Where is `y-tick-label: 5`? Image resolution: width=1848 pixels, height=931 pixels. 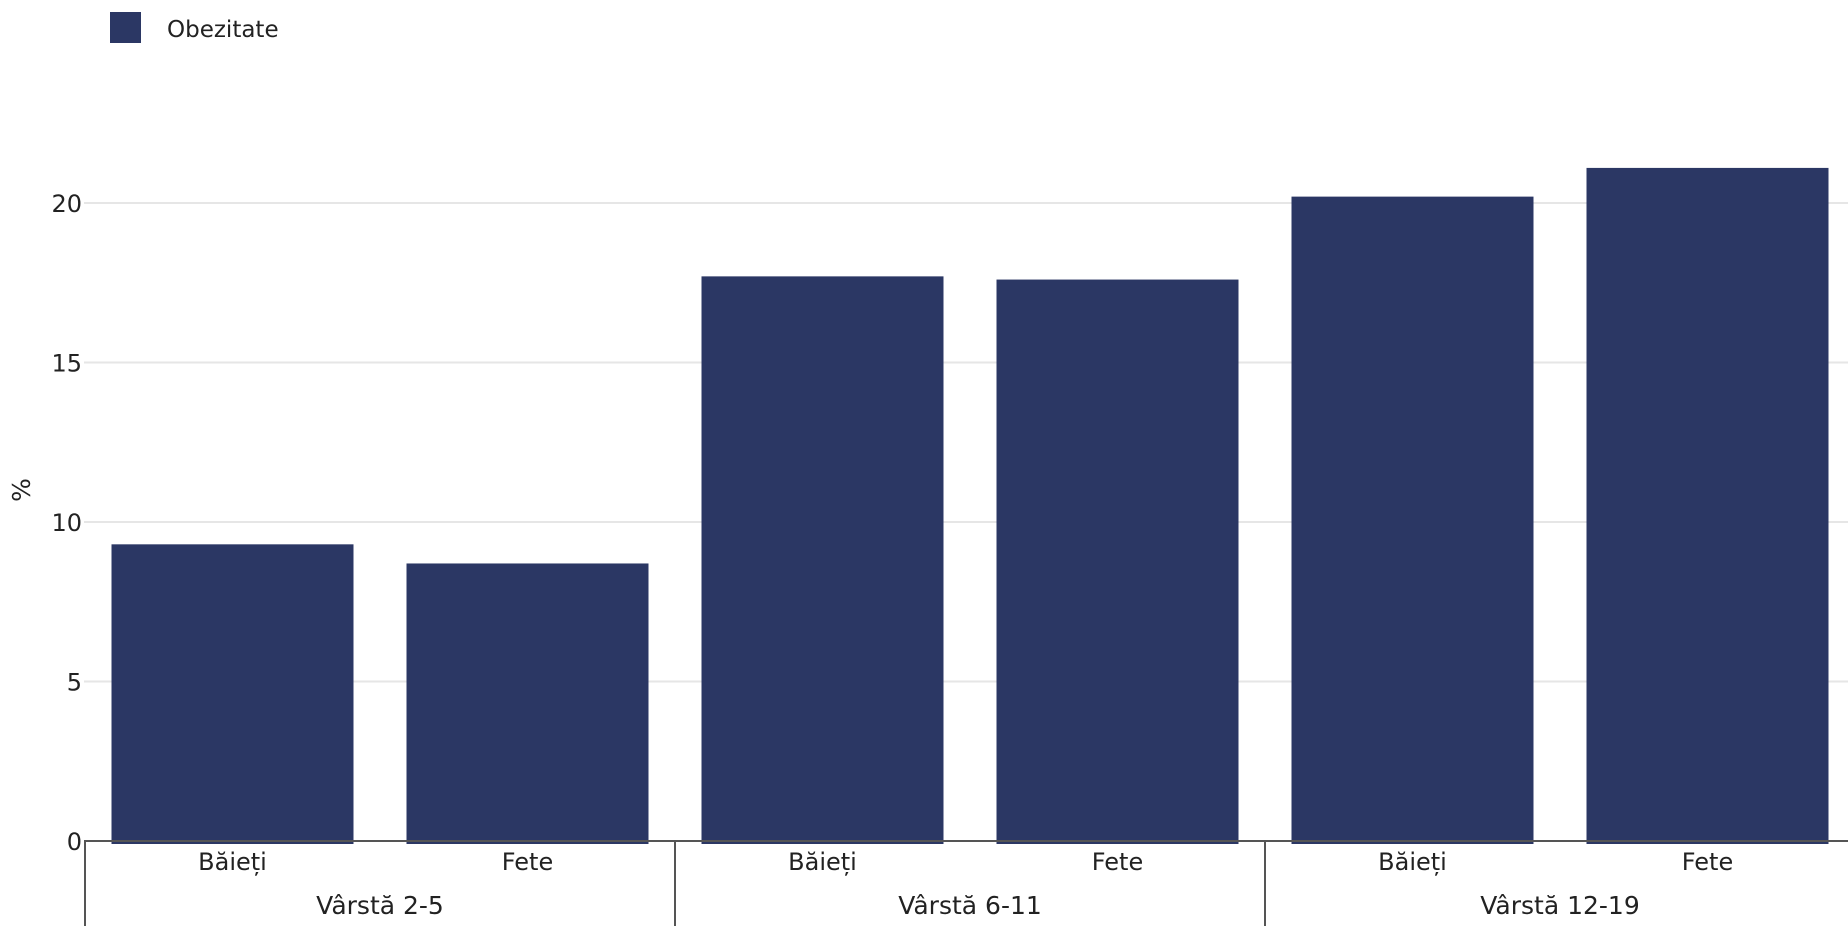 y-tick-label: 5 is located at coordinates (74, 683).